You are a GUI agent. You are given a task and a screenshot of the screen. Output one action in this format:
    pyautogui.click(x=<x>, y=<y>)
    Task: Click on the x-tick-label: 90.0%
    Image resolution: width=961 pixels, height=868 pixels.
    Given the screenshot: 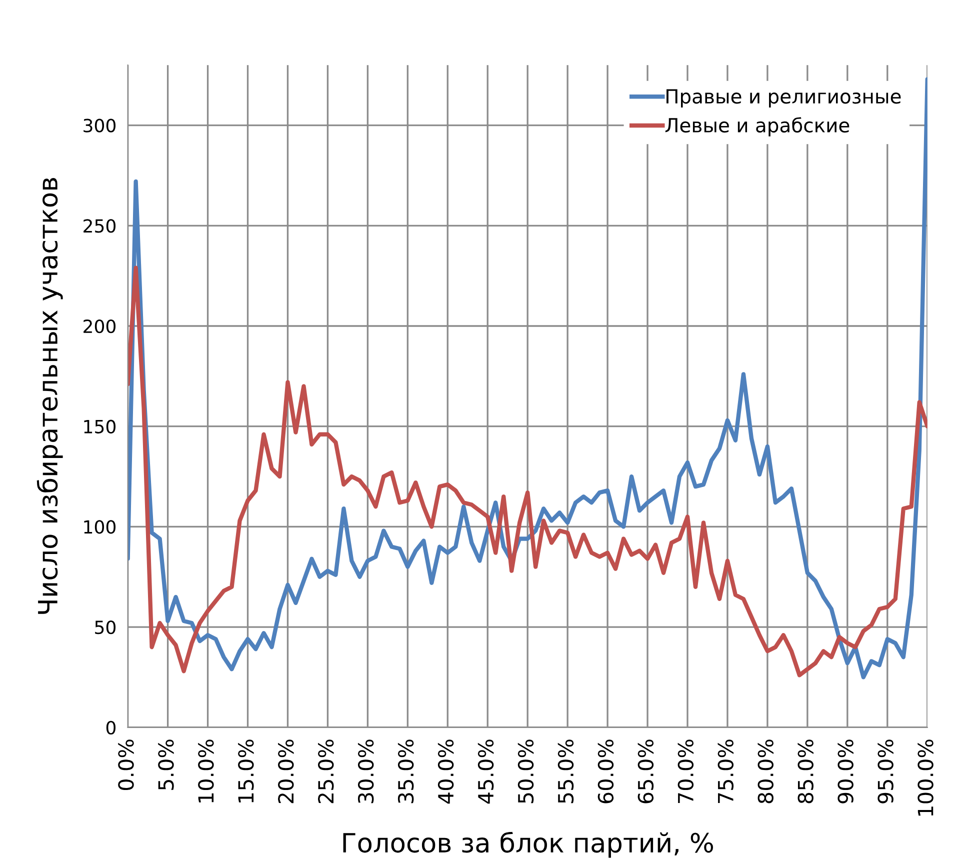 What is the action you would take?
    pyautogui.click(x=846, y=772)
    